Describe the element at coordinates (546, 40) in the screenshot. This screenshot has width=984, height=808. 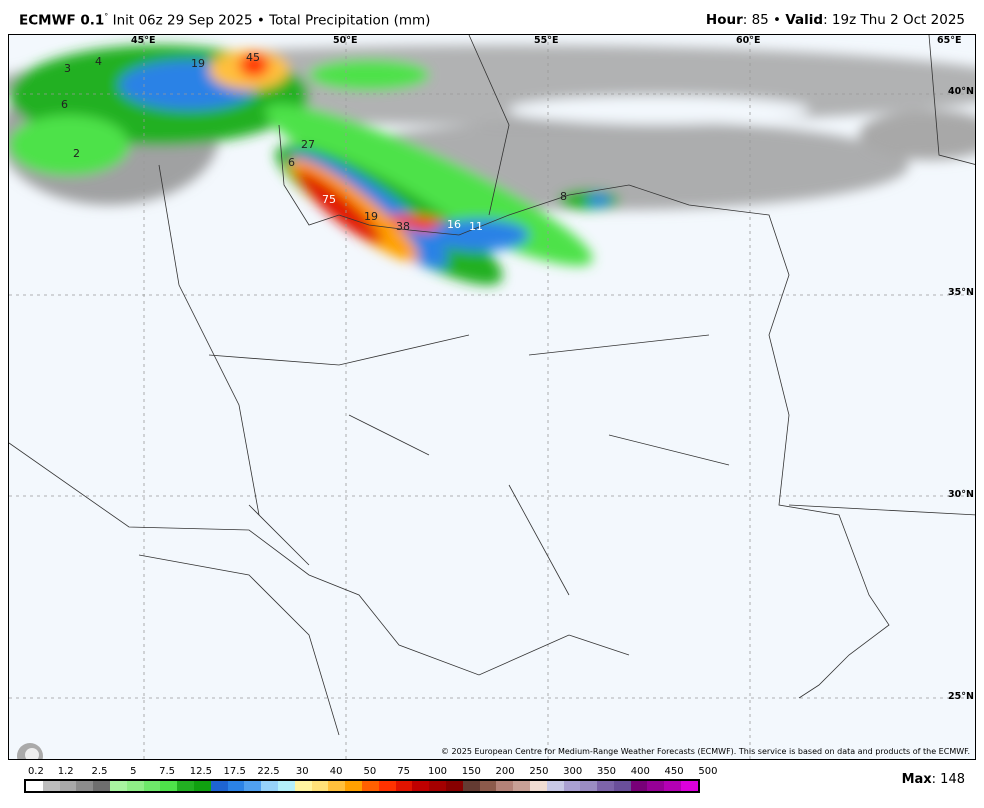
I see `lon-label: 55°E` at that location.